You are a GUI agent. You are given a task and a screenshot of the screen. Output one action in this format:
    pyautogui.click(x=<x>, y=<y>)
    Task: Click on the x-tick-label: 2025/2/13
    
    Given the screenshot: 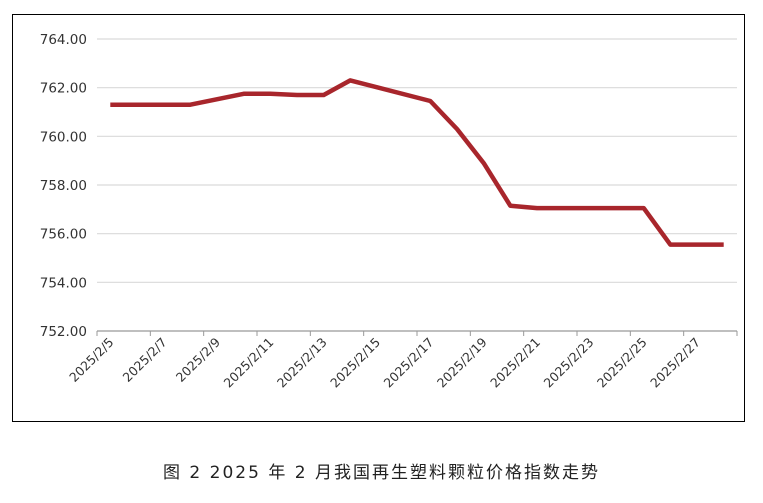 What is the action you would take?
    pyautogui.click(x=302, y=363)
    